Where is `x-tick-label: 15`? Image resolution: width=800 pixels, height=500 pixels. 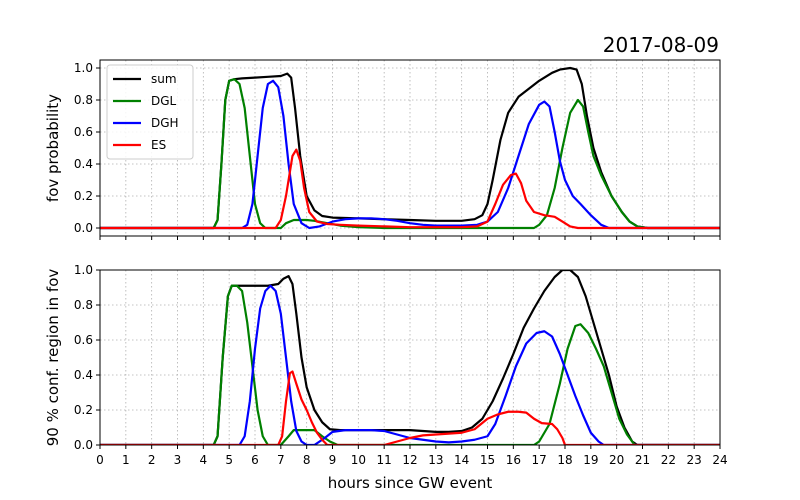
x-tick-label: 15 is located at coordinates (487, 460).